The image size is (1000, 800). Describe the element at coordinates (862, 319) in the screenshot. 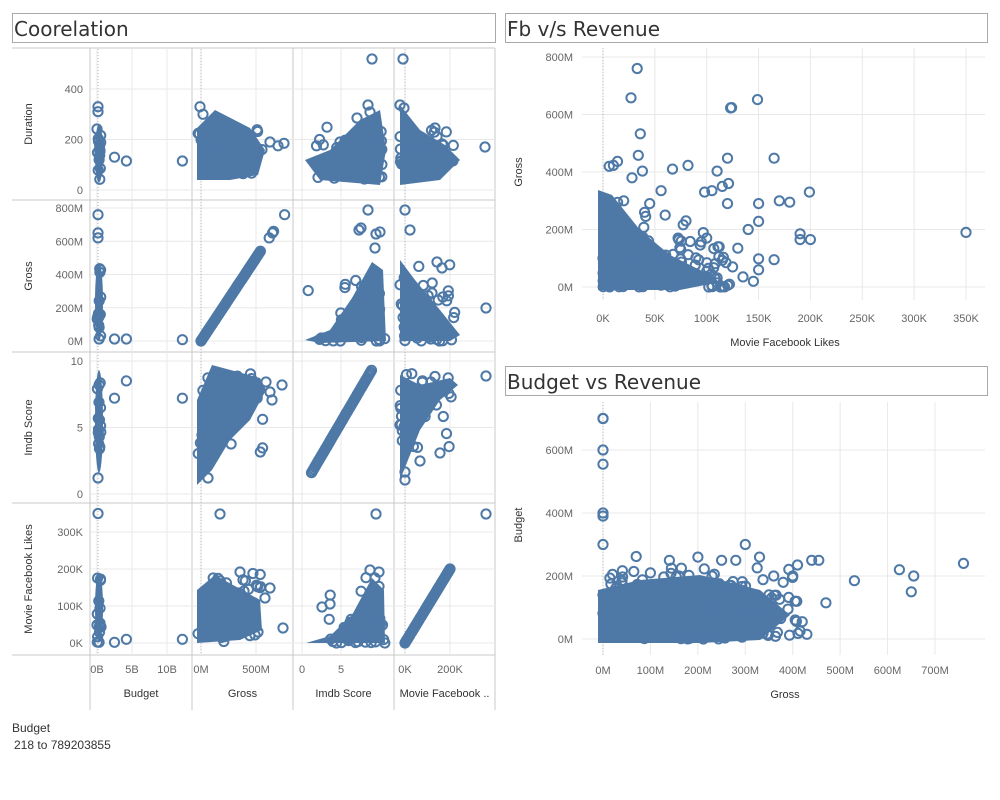

I see `fb-x-tick-label: 250K` at that location.